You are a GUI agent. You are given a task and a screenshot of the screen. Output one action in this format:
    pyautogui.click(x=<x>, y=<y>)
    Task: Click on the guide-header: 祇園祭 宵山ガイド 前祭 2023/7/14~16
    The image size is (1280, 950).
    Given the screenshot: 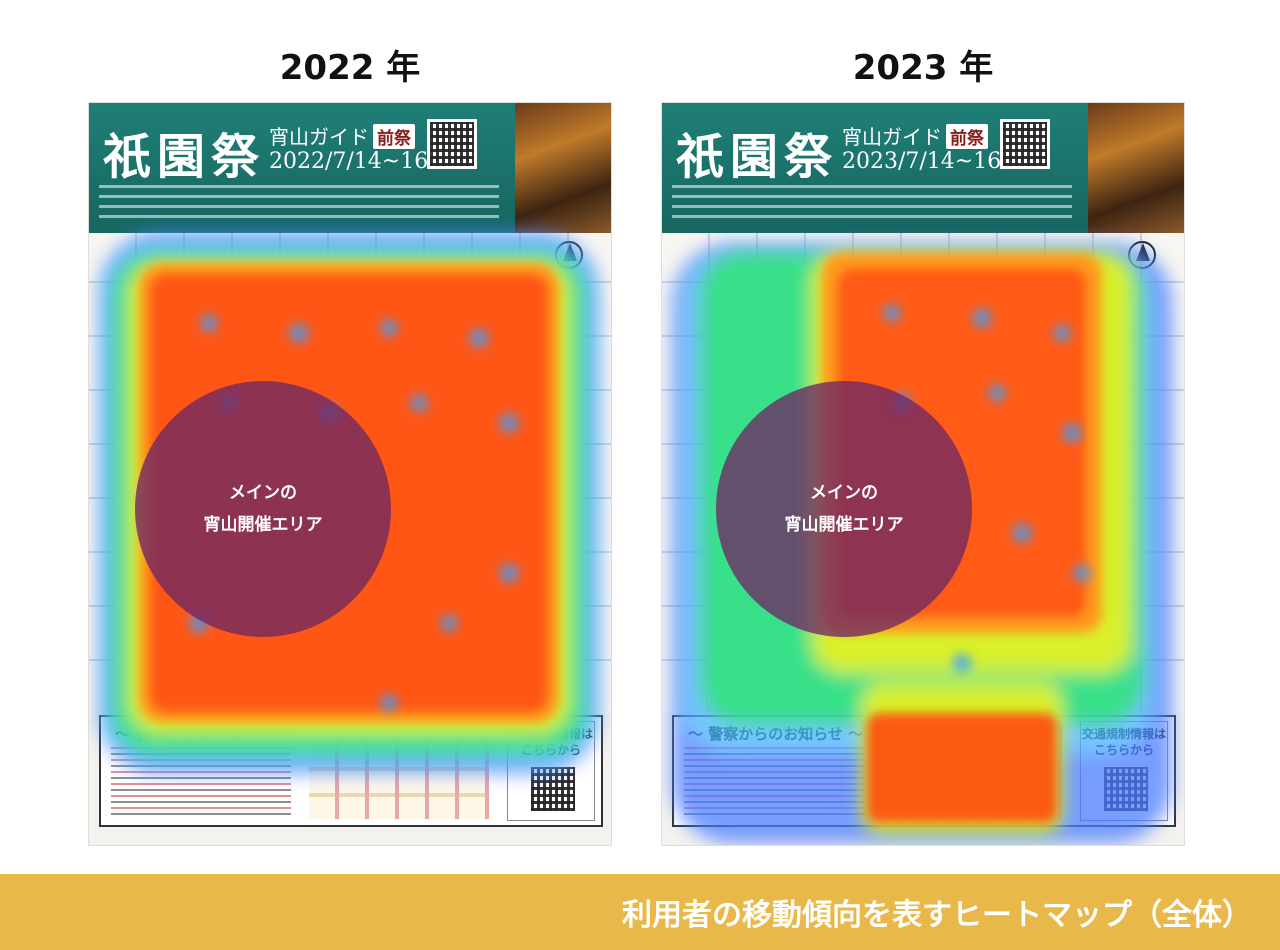 What is the action you would take?
    pyautogui.click(x=923, y=168)
    